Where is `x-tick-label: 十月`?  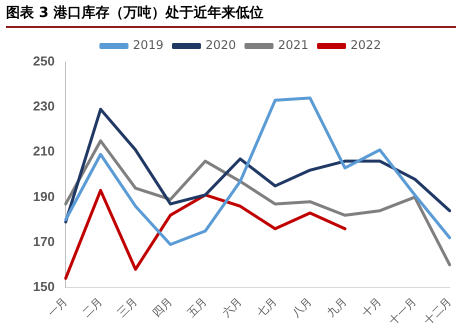
x-tick-label: 十月 is located at coordinates (371, 307).